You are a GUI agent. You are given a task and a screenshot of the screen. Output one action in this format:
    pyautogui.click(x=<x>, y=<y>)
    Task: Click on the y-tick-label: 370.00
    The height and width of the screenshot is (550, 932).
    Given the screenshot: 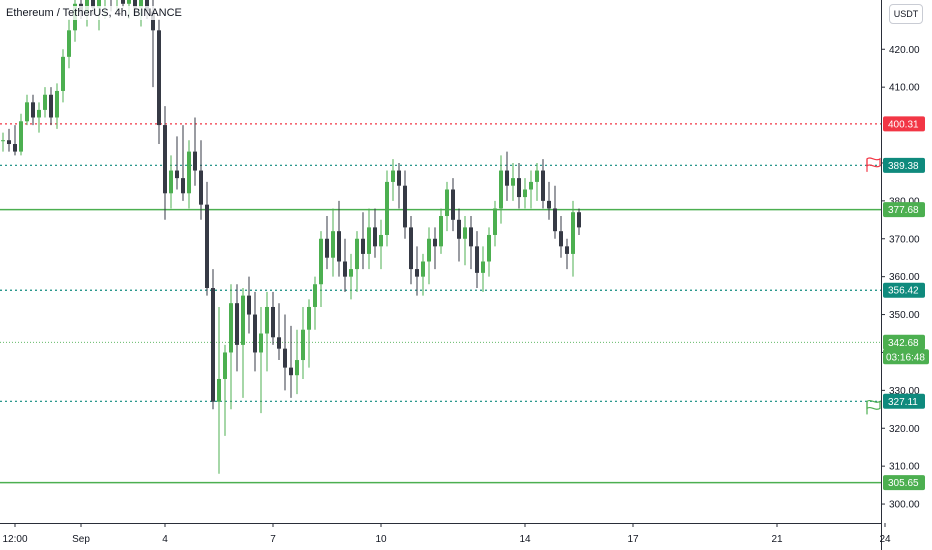 What is the action you would take?
    pyautogui.click(x=904, y=239)
    